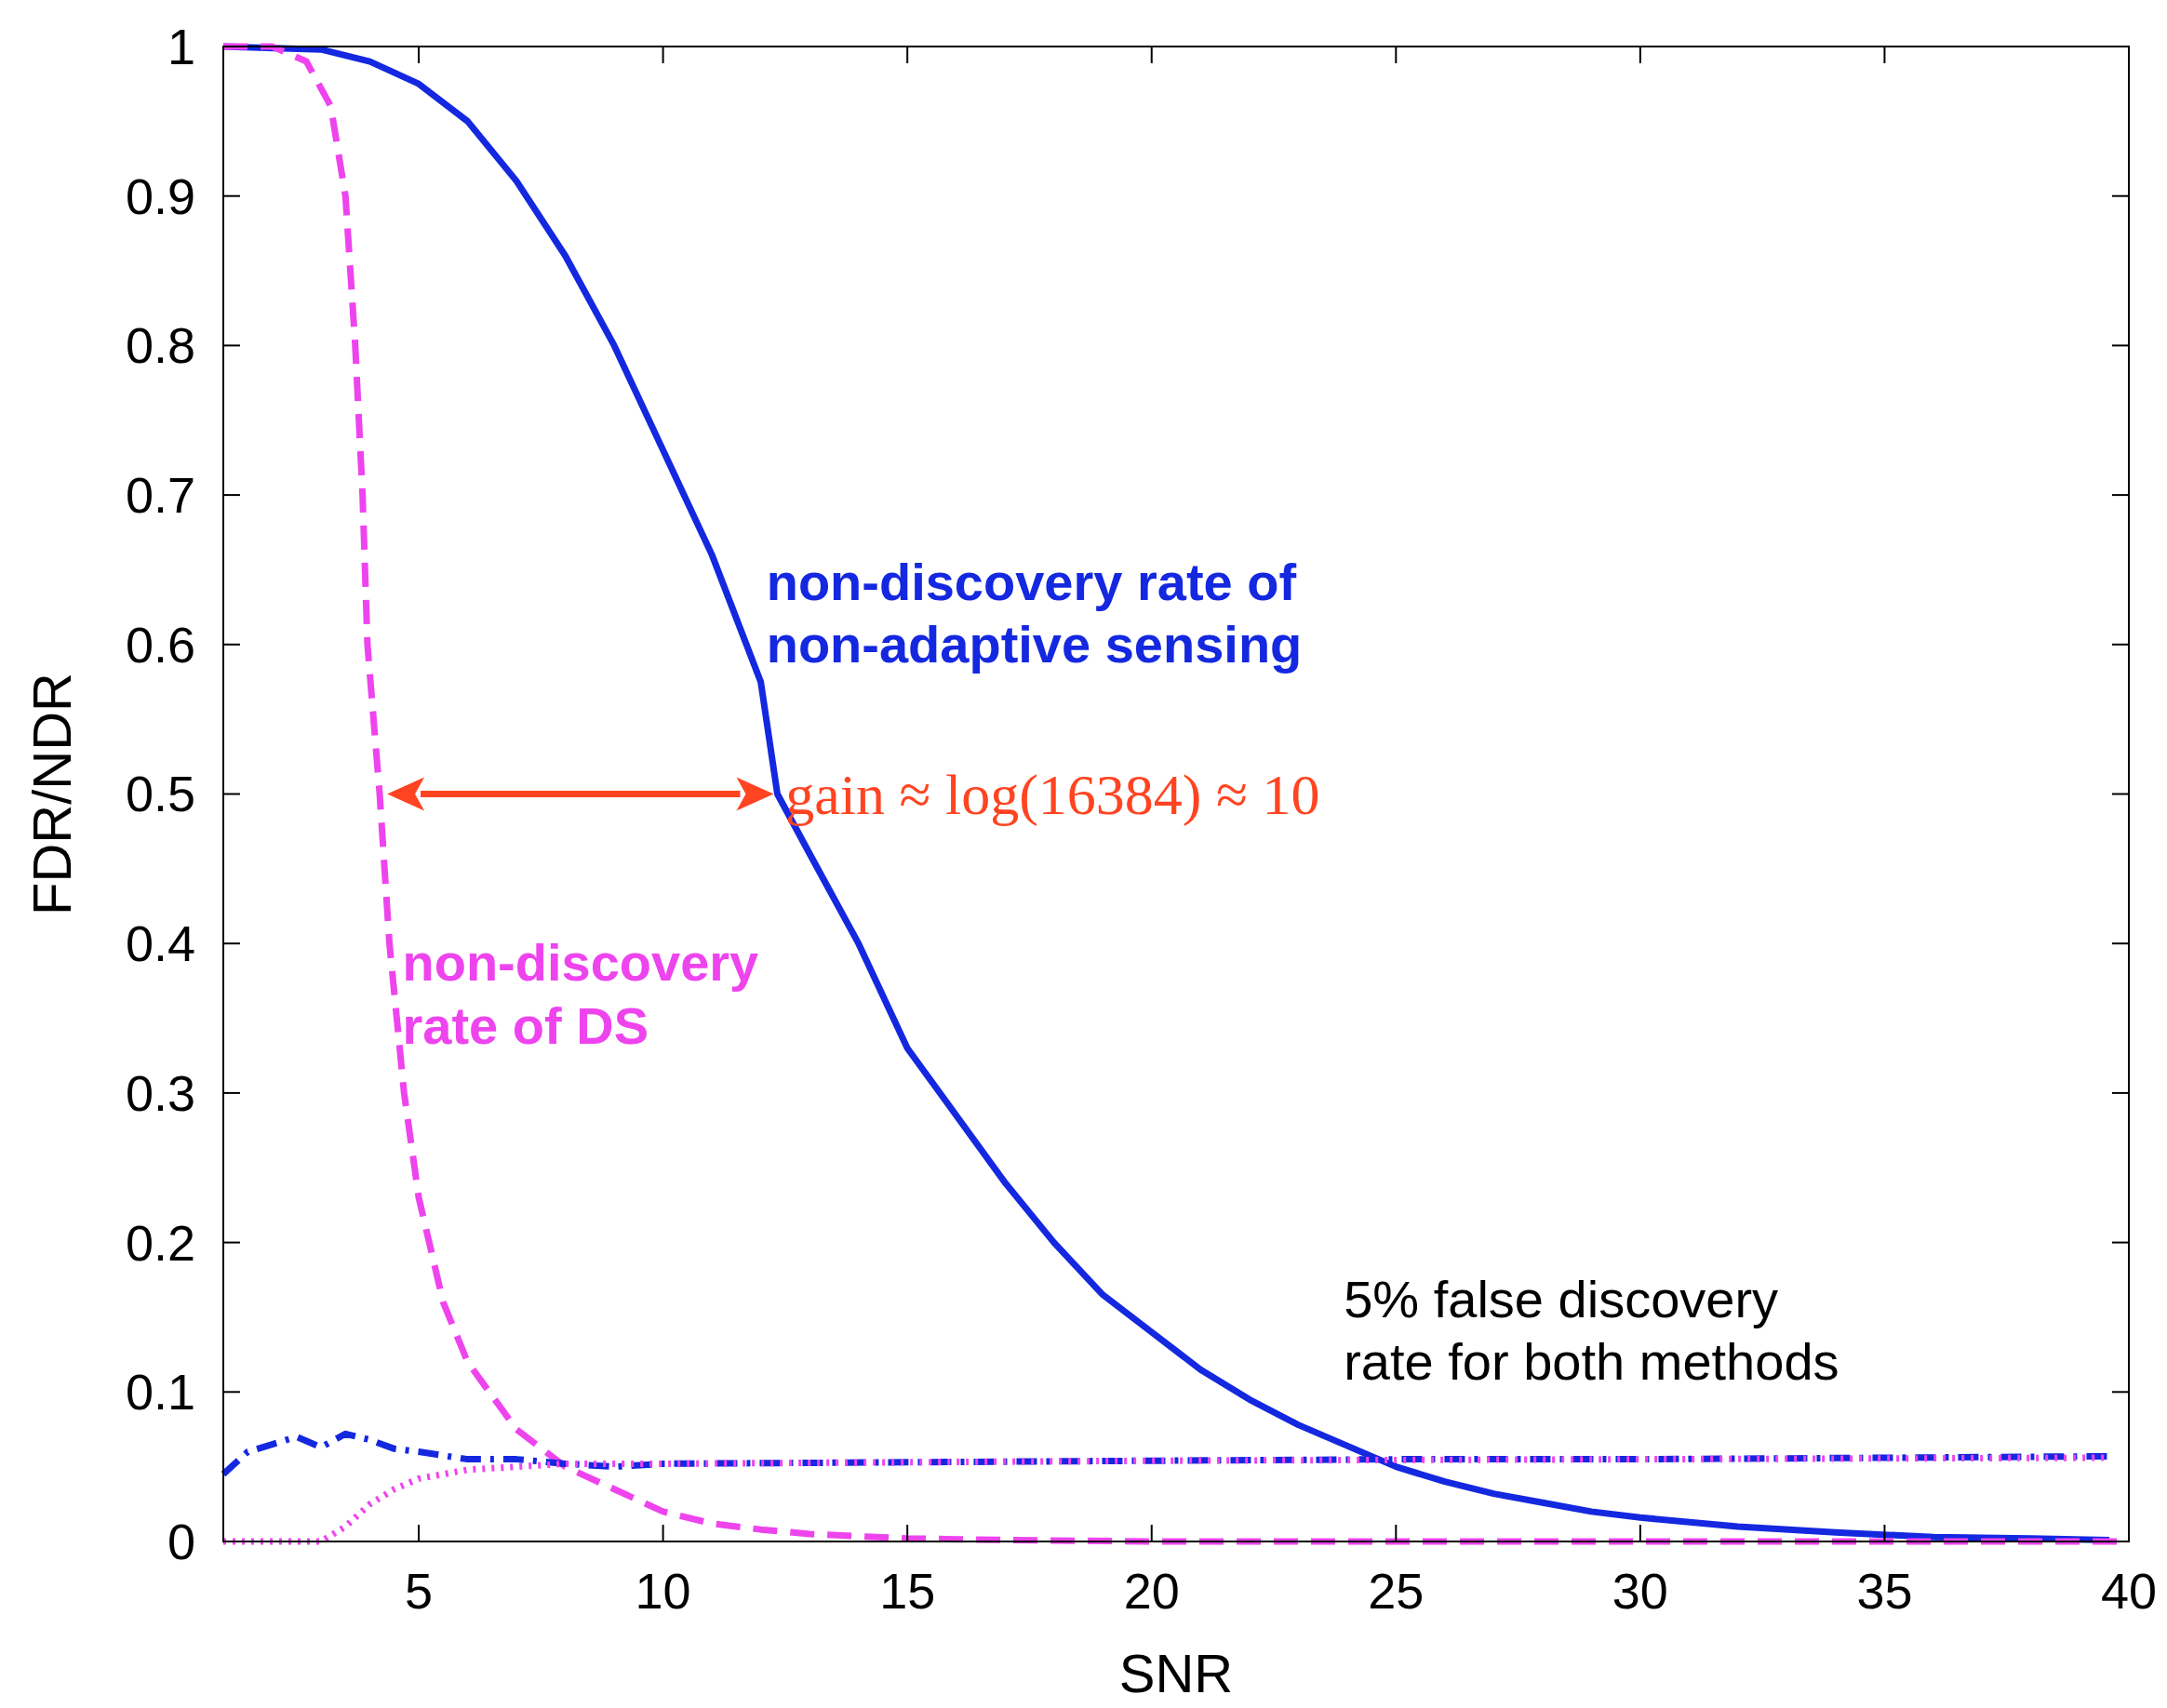 The image size is (2167, 1708). Describe the element at coordinates (1640, 1591) in the screenshot. I see `x-tick-label: 30` at that location.